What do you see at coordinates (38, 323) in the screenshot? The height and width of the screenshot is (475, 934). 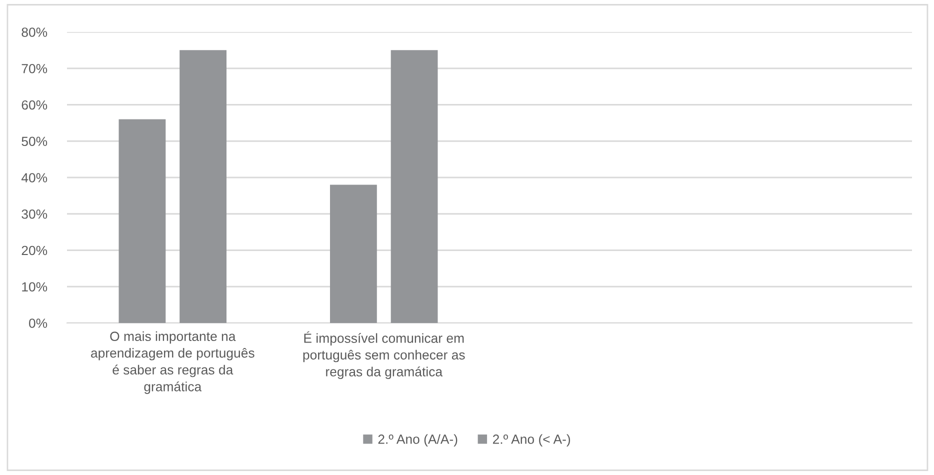 I see `y-tick-label: 0%` at bounding box center [38, 323].